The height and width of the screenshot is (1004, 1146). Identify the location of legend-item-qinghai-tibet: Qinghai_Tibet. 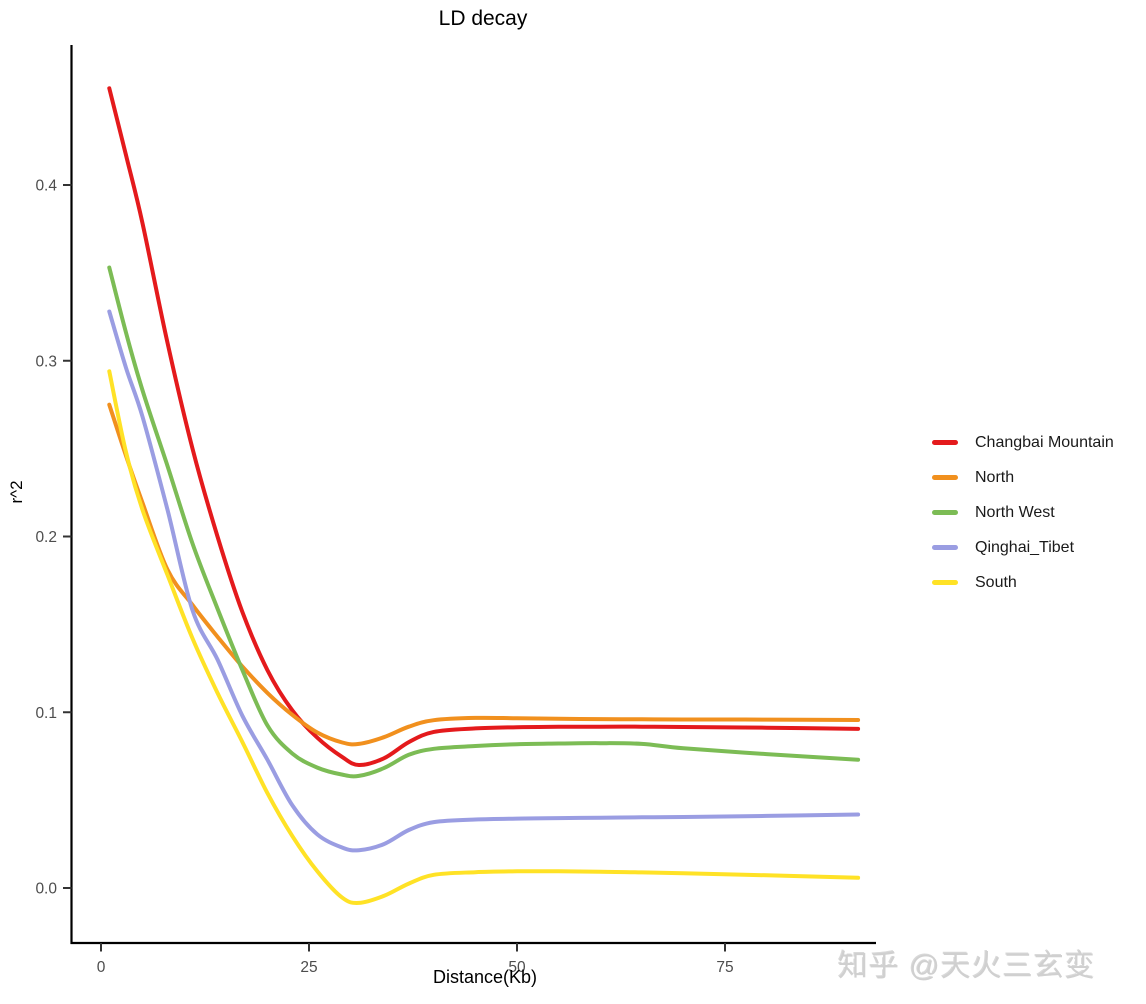
(1023, 547).